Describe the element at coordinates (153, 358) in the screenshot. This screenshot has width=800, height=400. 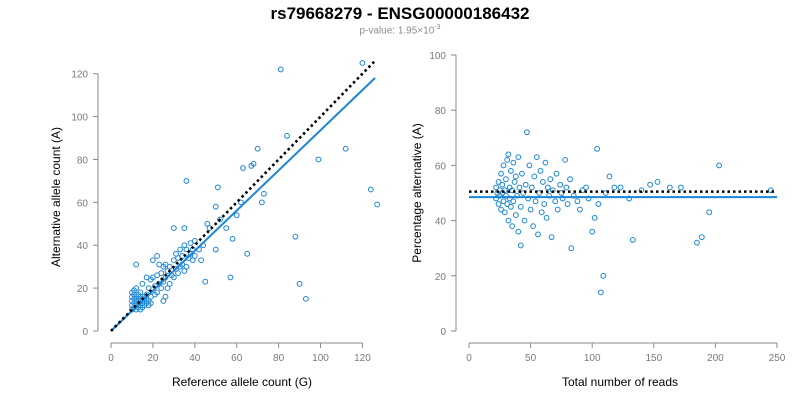
I see `x-tick-label: 20` at that location.